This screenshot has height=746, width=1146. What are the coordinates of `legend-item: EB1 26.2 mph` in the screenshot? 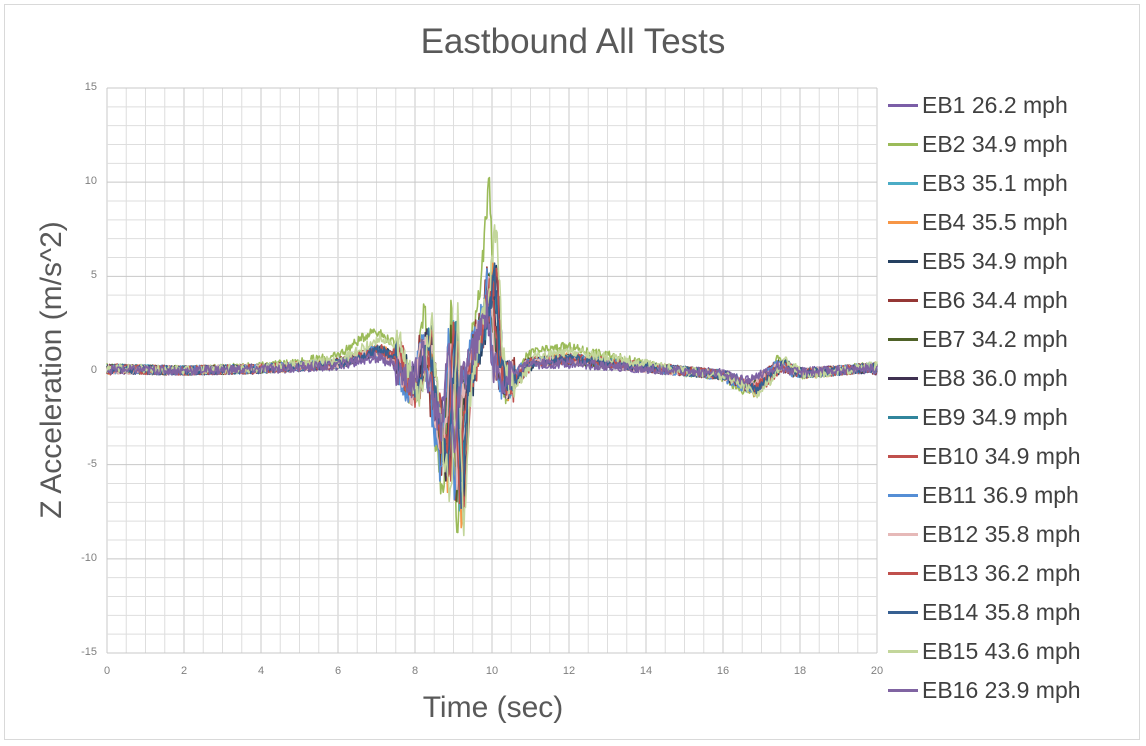 It's located at (978, 105).